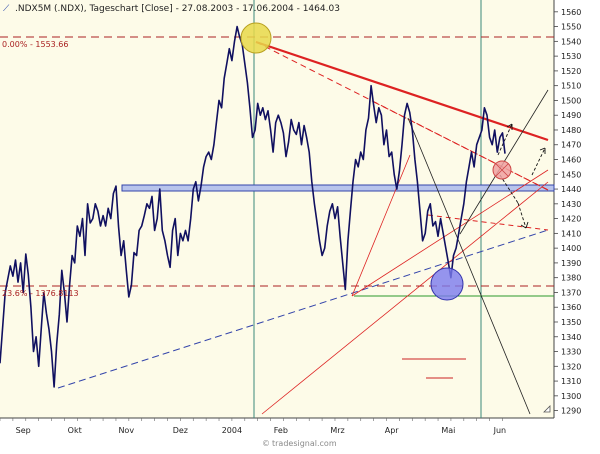 The width and height of the screenshot is (600, 454). What do you see at coordinates (392, 430) in the screenshot?
I see `x-tick-label: Apr` at bounding box center [392, 430].